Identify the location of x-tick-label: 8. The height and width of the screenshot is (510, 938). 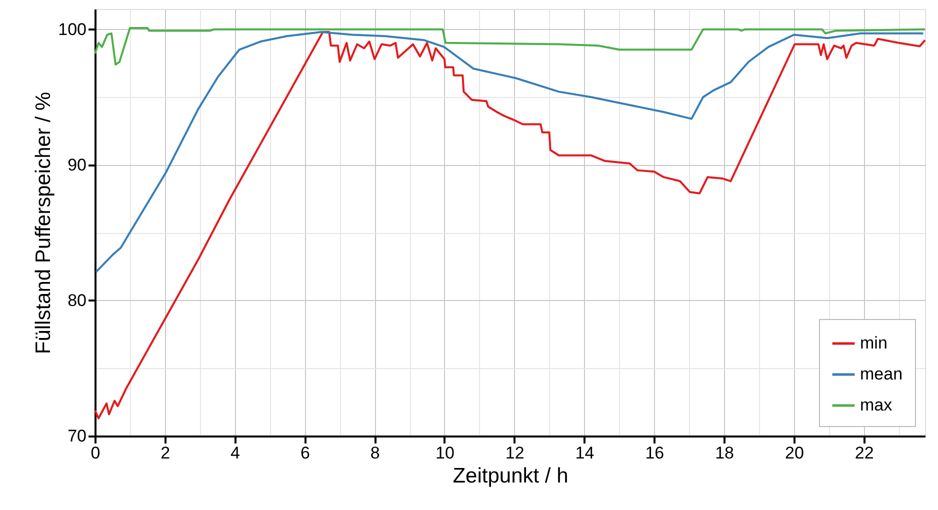
(375, 453).